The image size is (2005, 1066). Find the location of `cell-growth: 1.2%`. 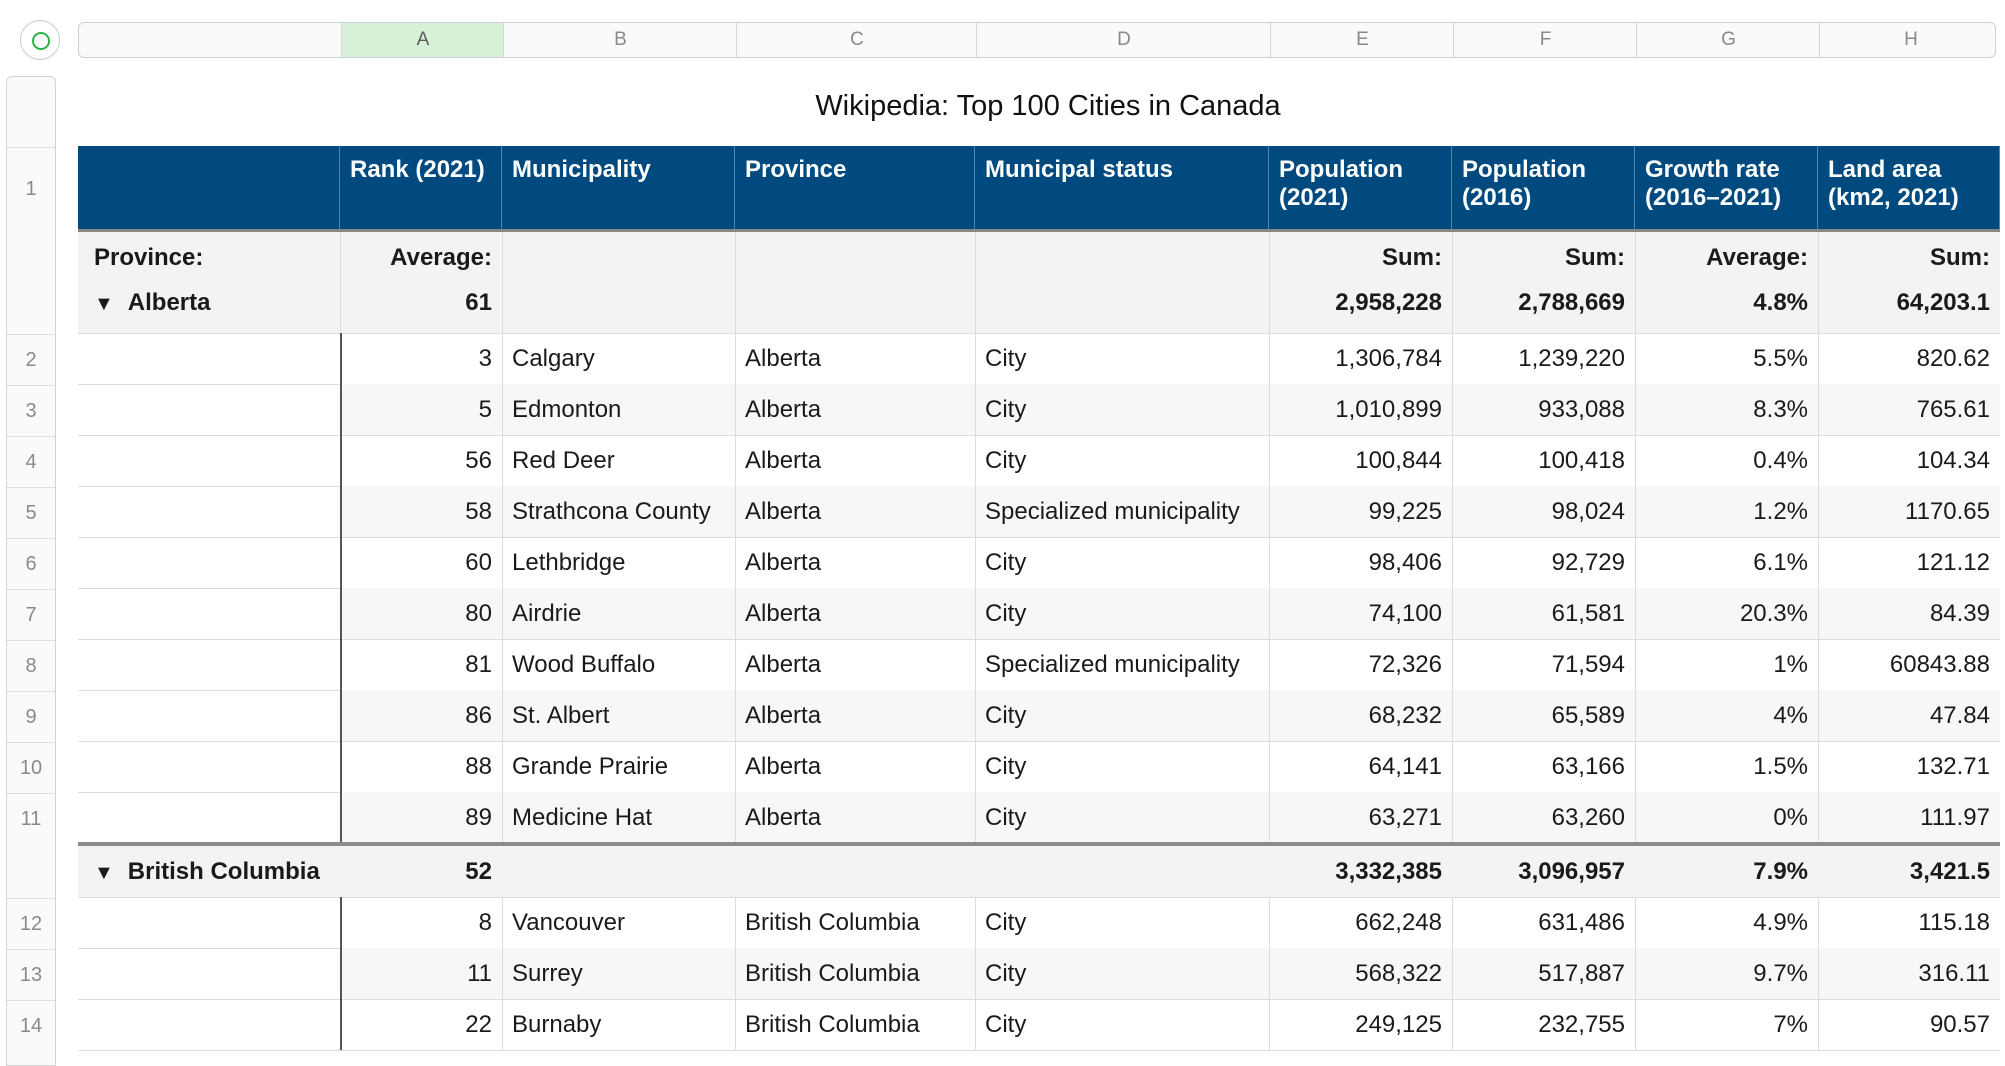

cell-growth: 1.2% is located at coordinates (1780, 511).